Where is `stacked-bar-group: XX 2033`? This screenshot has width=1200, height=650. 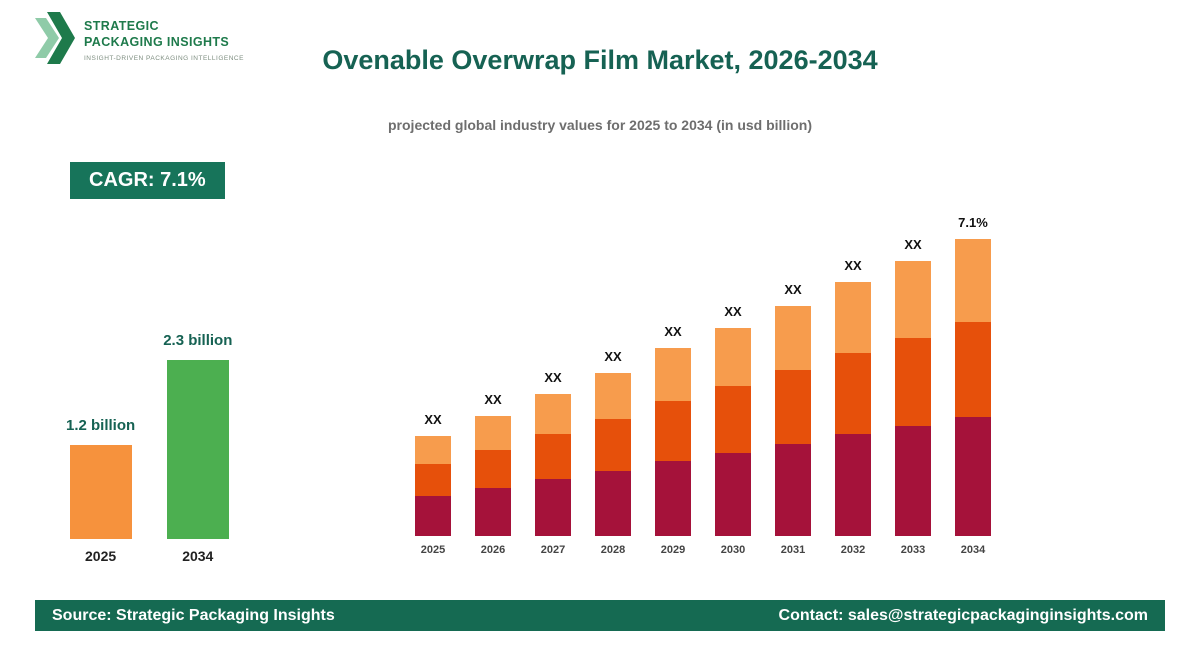 stacked-bar-group: XX 2033 is located at coordinates (913, 396).